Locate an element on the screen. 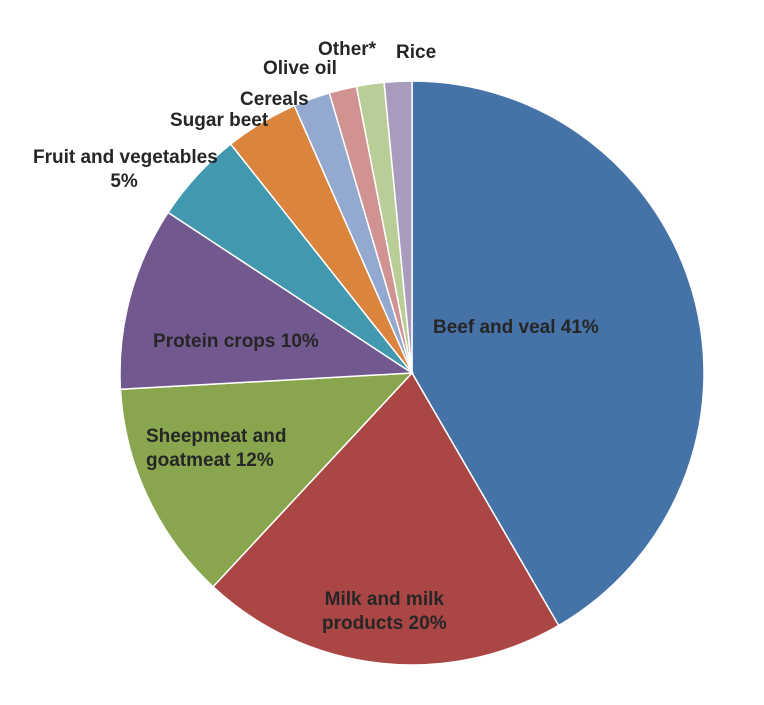 The height and width of the screenshot is (705, 764). pie-slice-rice is located at coordinates (398, 227).